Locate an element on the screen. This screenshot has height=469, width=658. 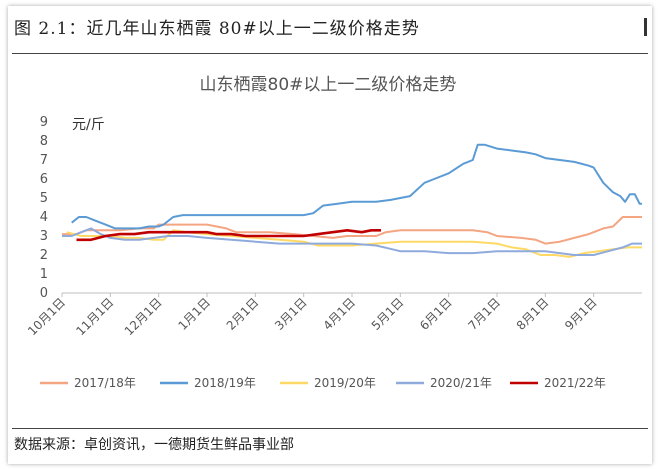
x-tick-label: 7月1日 is located at coordinates (484, 314).